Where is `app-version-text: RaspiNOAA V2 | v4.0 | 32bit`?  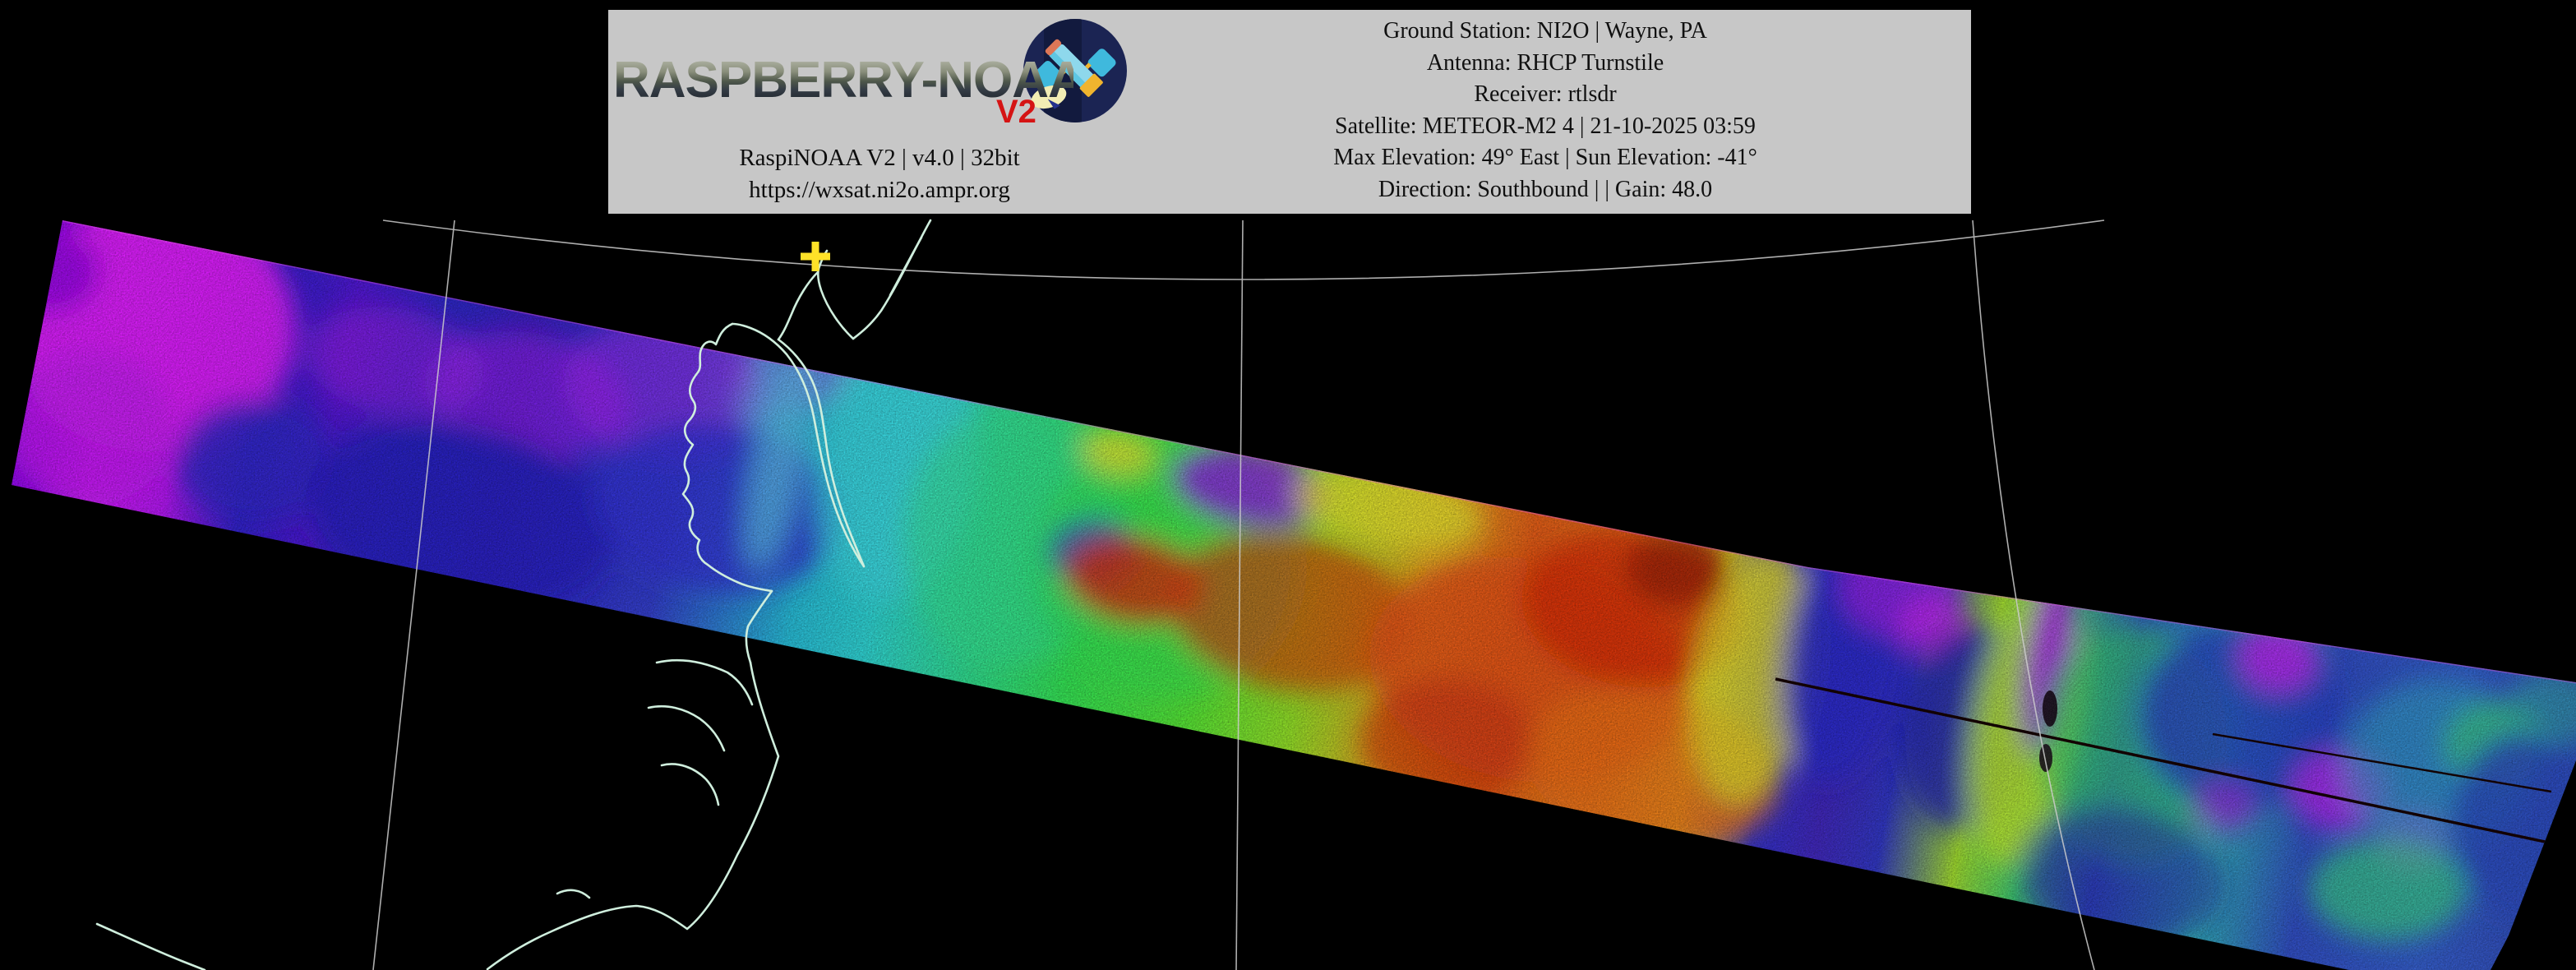
app-version-text: RaspiNOAA V2 | v4.0 | 32bit is located at coordinates (880, 158).